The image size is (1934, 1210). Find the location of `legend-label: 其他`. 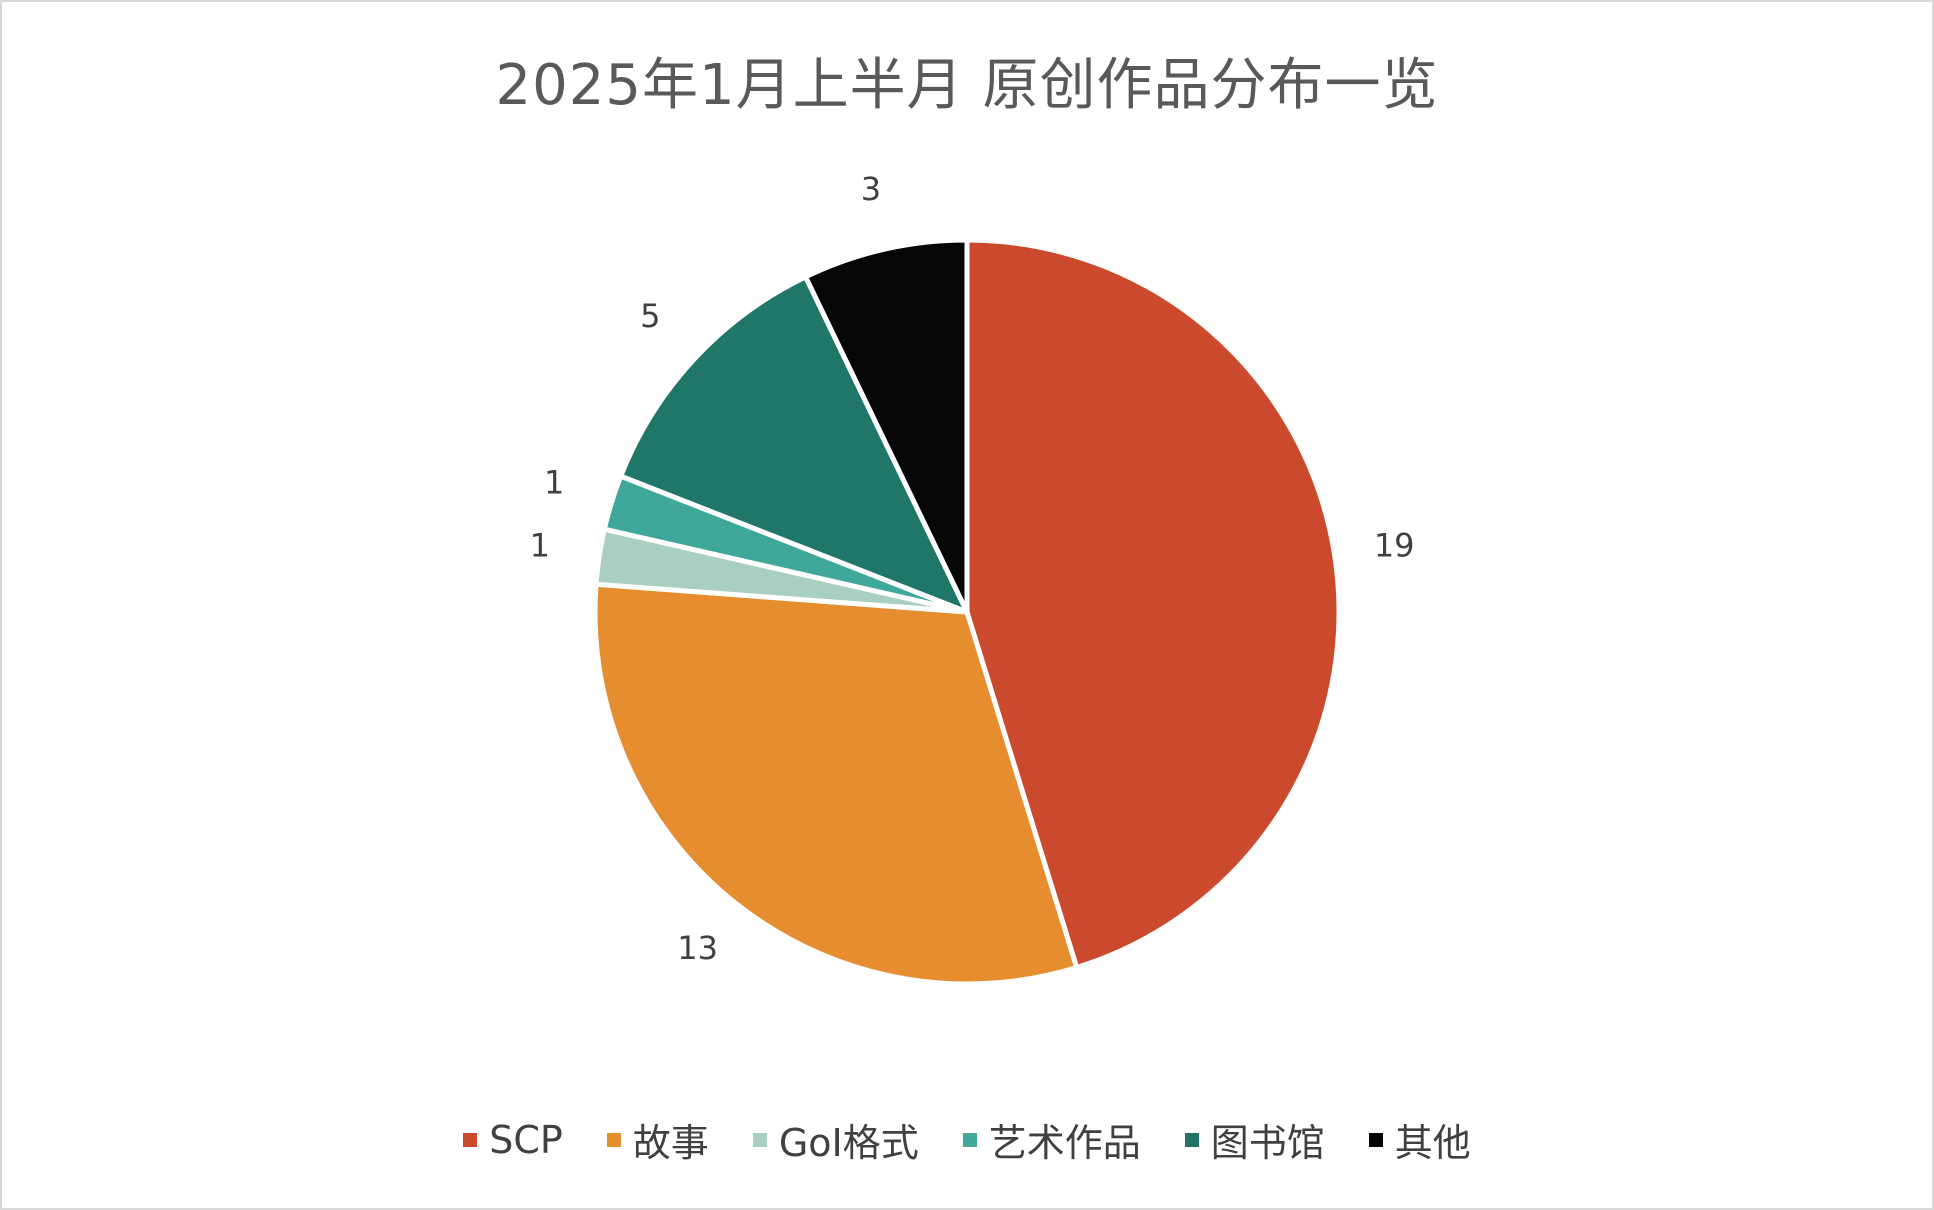

legend-label: 其他 is located at coordinates (1432, 1143).